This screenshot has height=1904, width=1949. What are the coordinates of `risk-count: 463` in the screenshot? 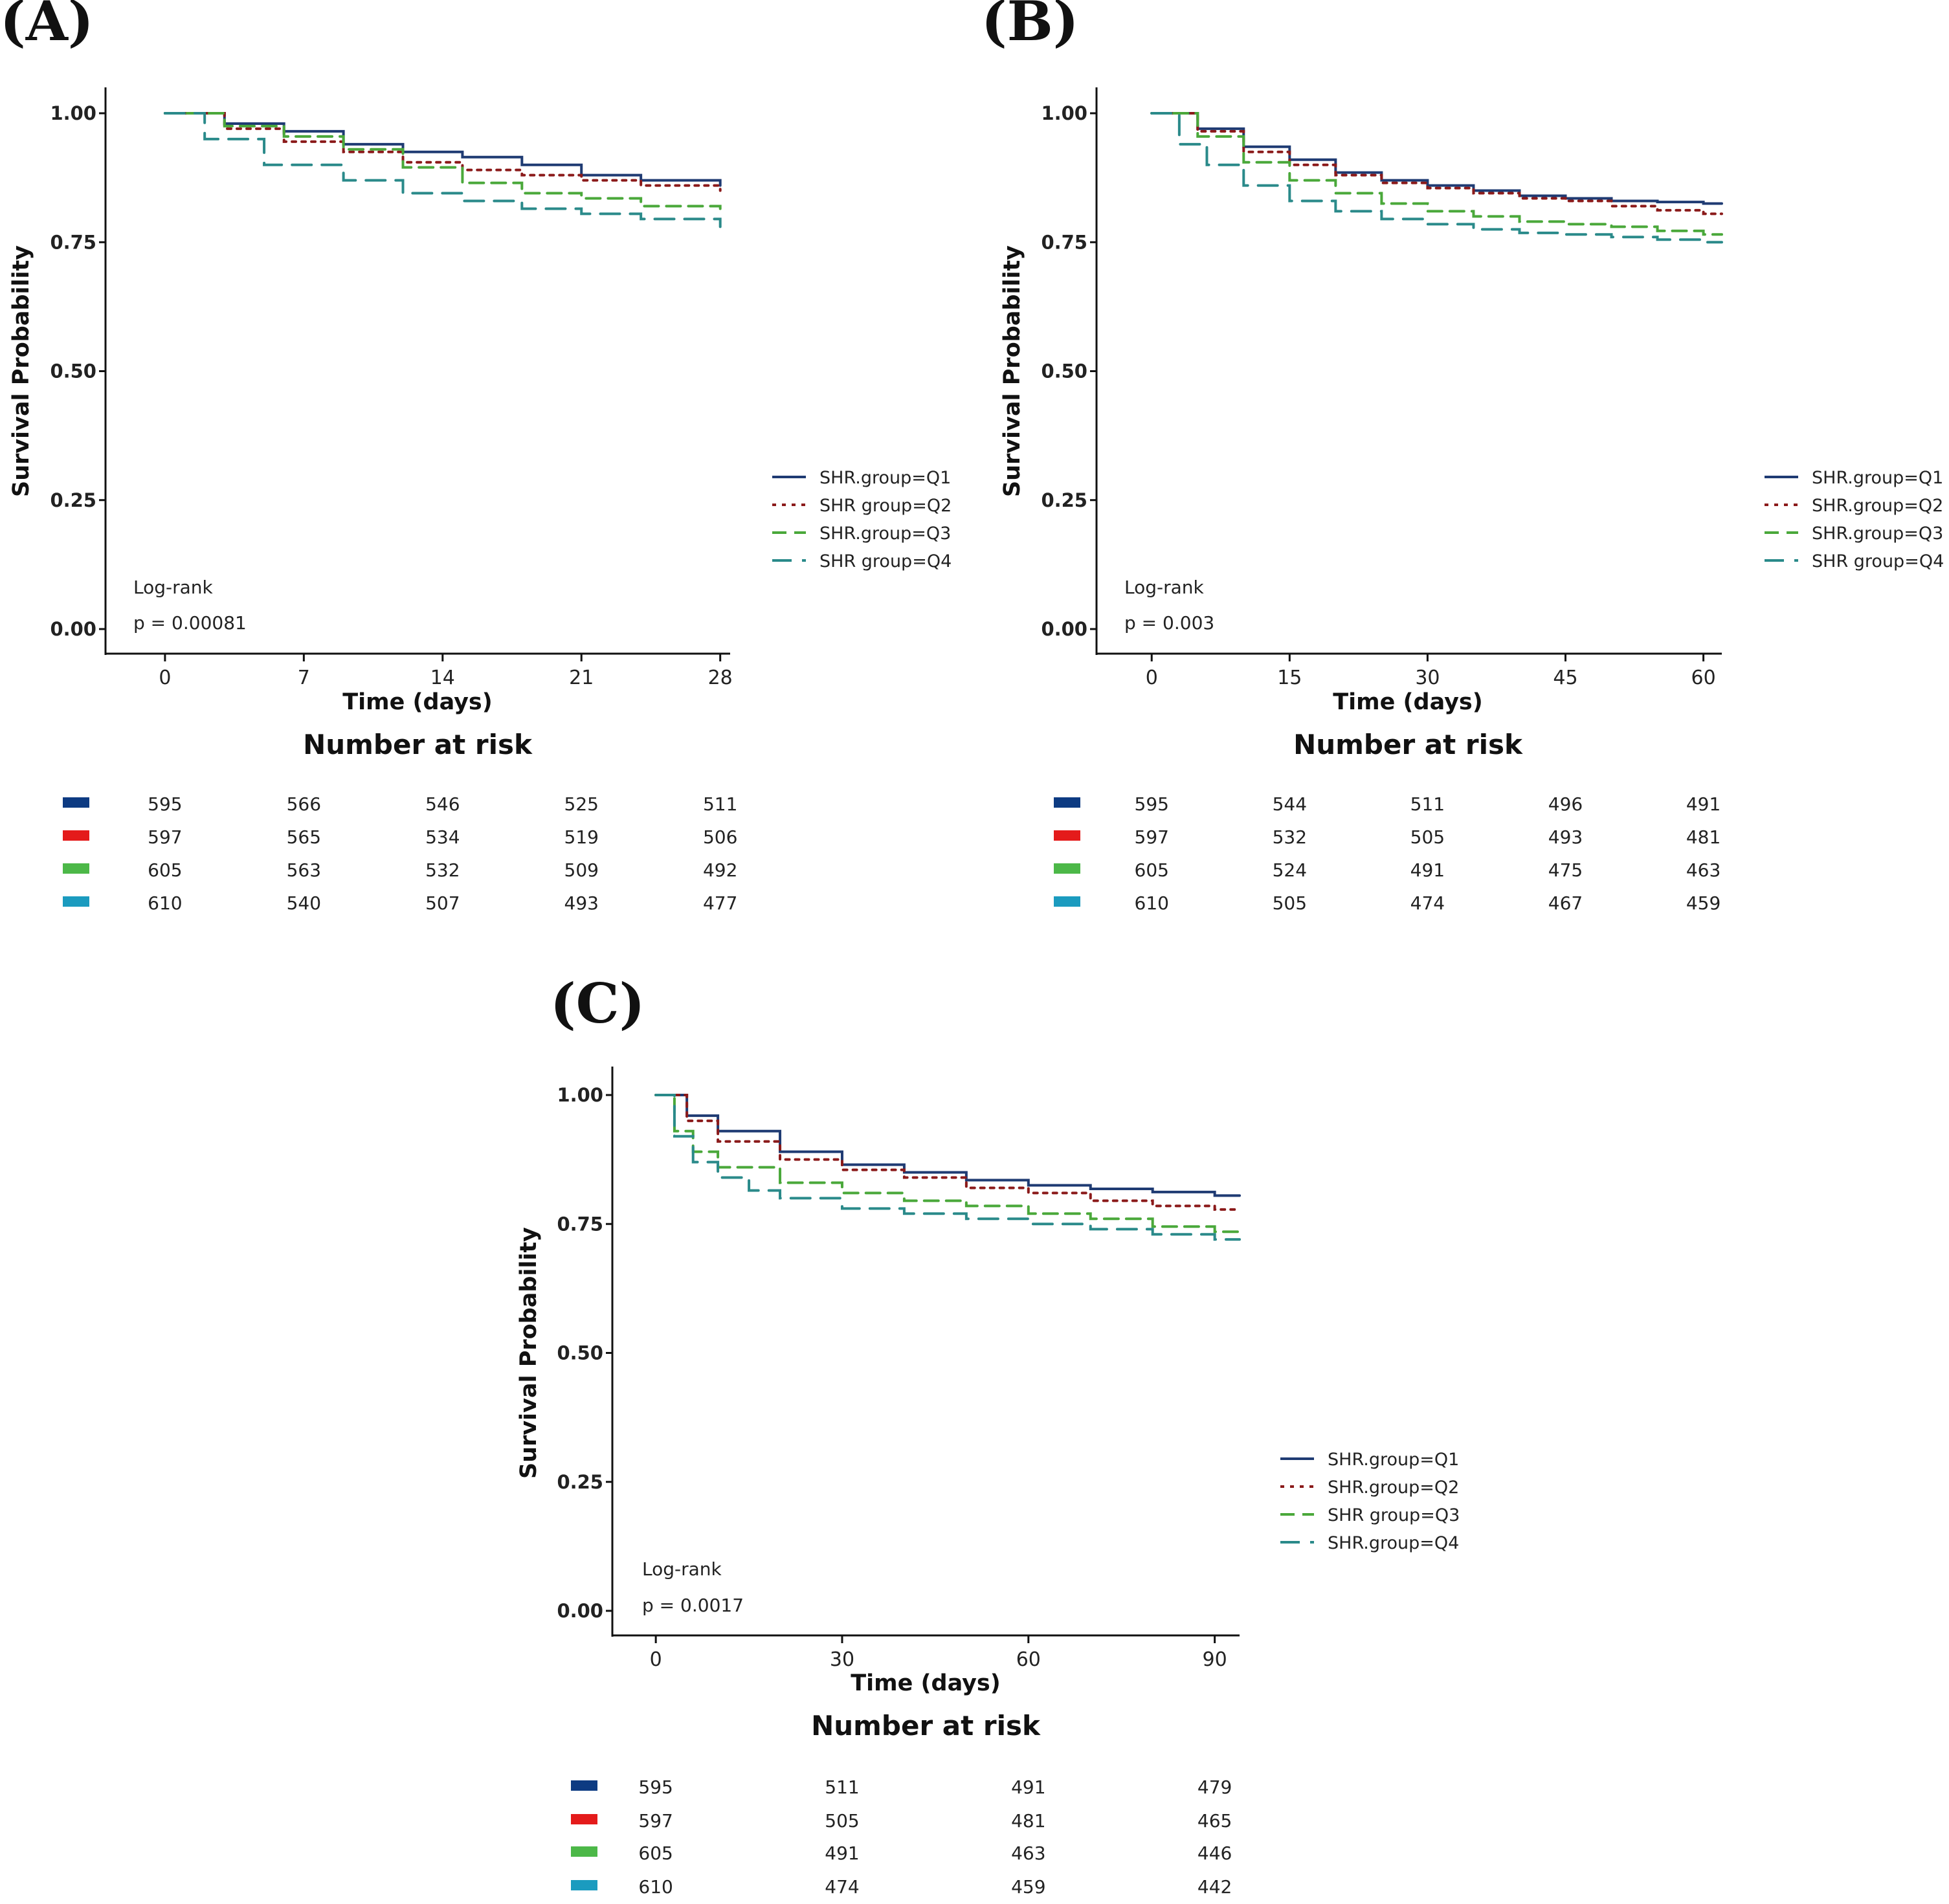 It's located at (1028, 1854).